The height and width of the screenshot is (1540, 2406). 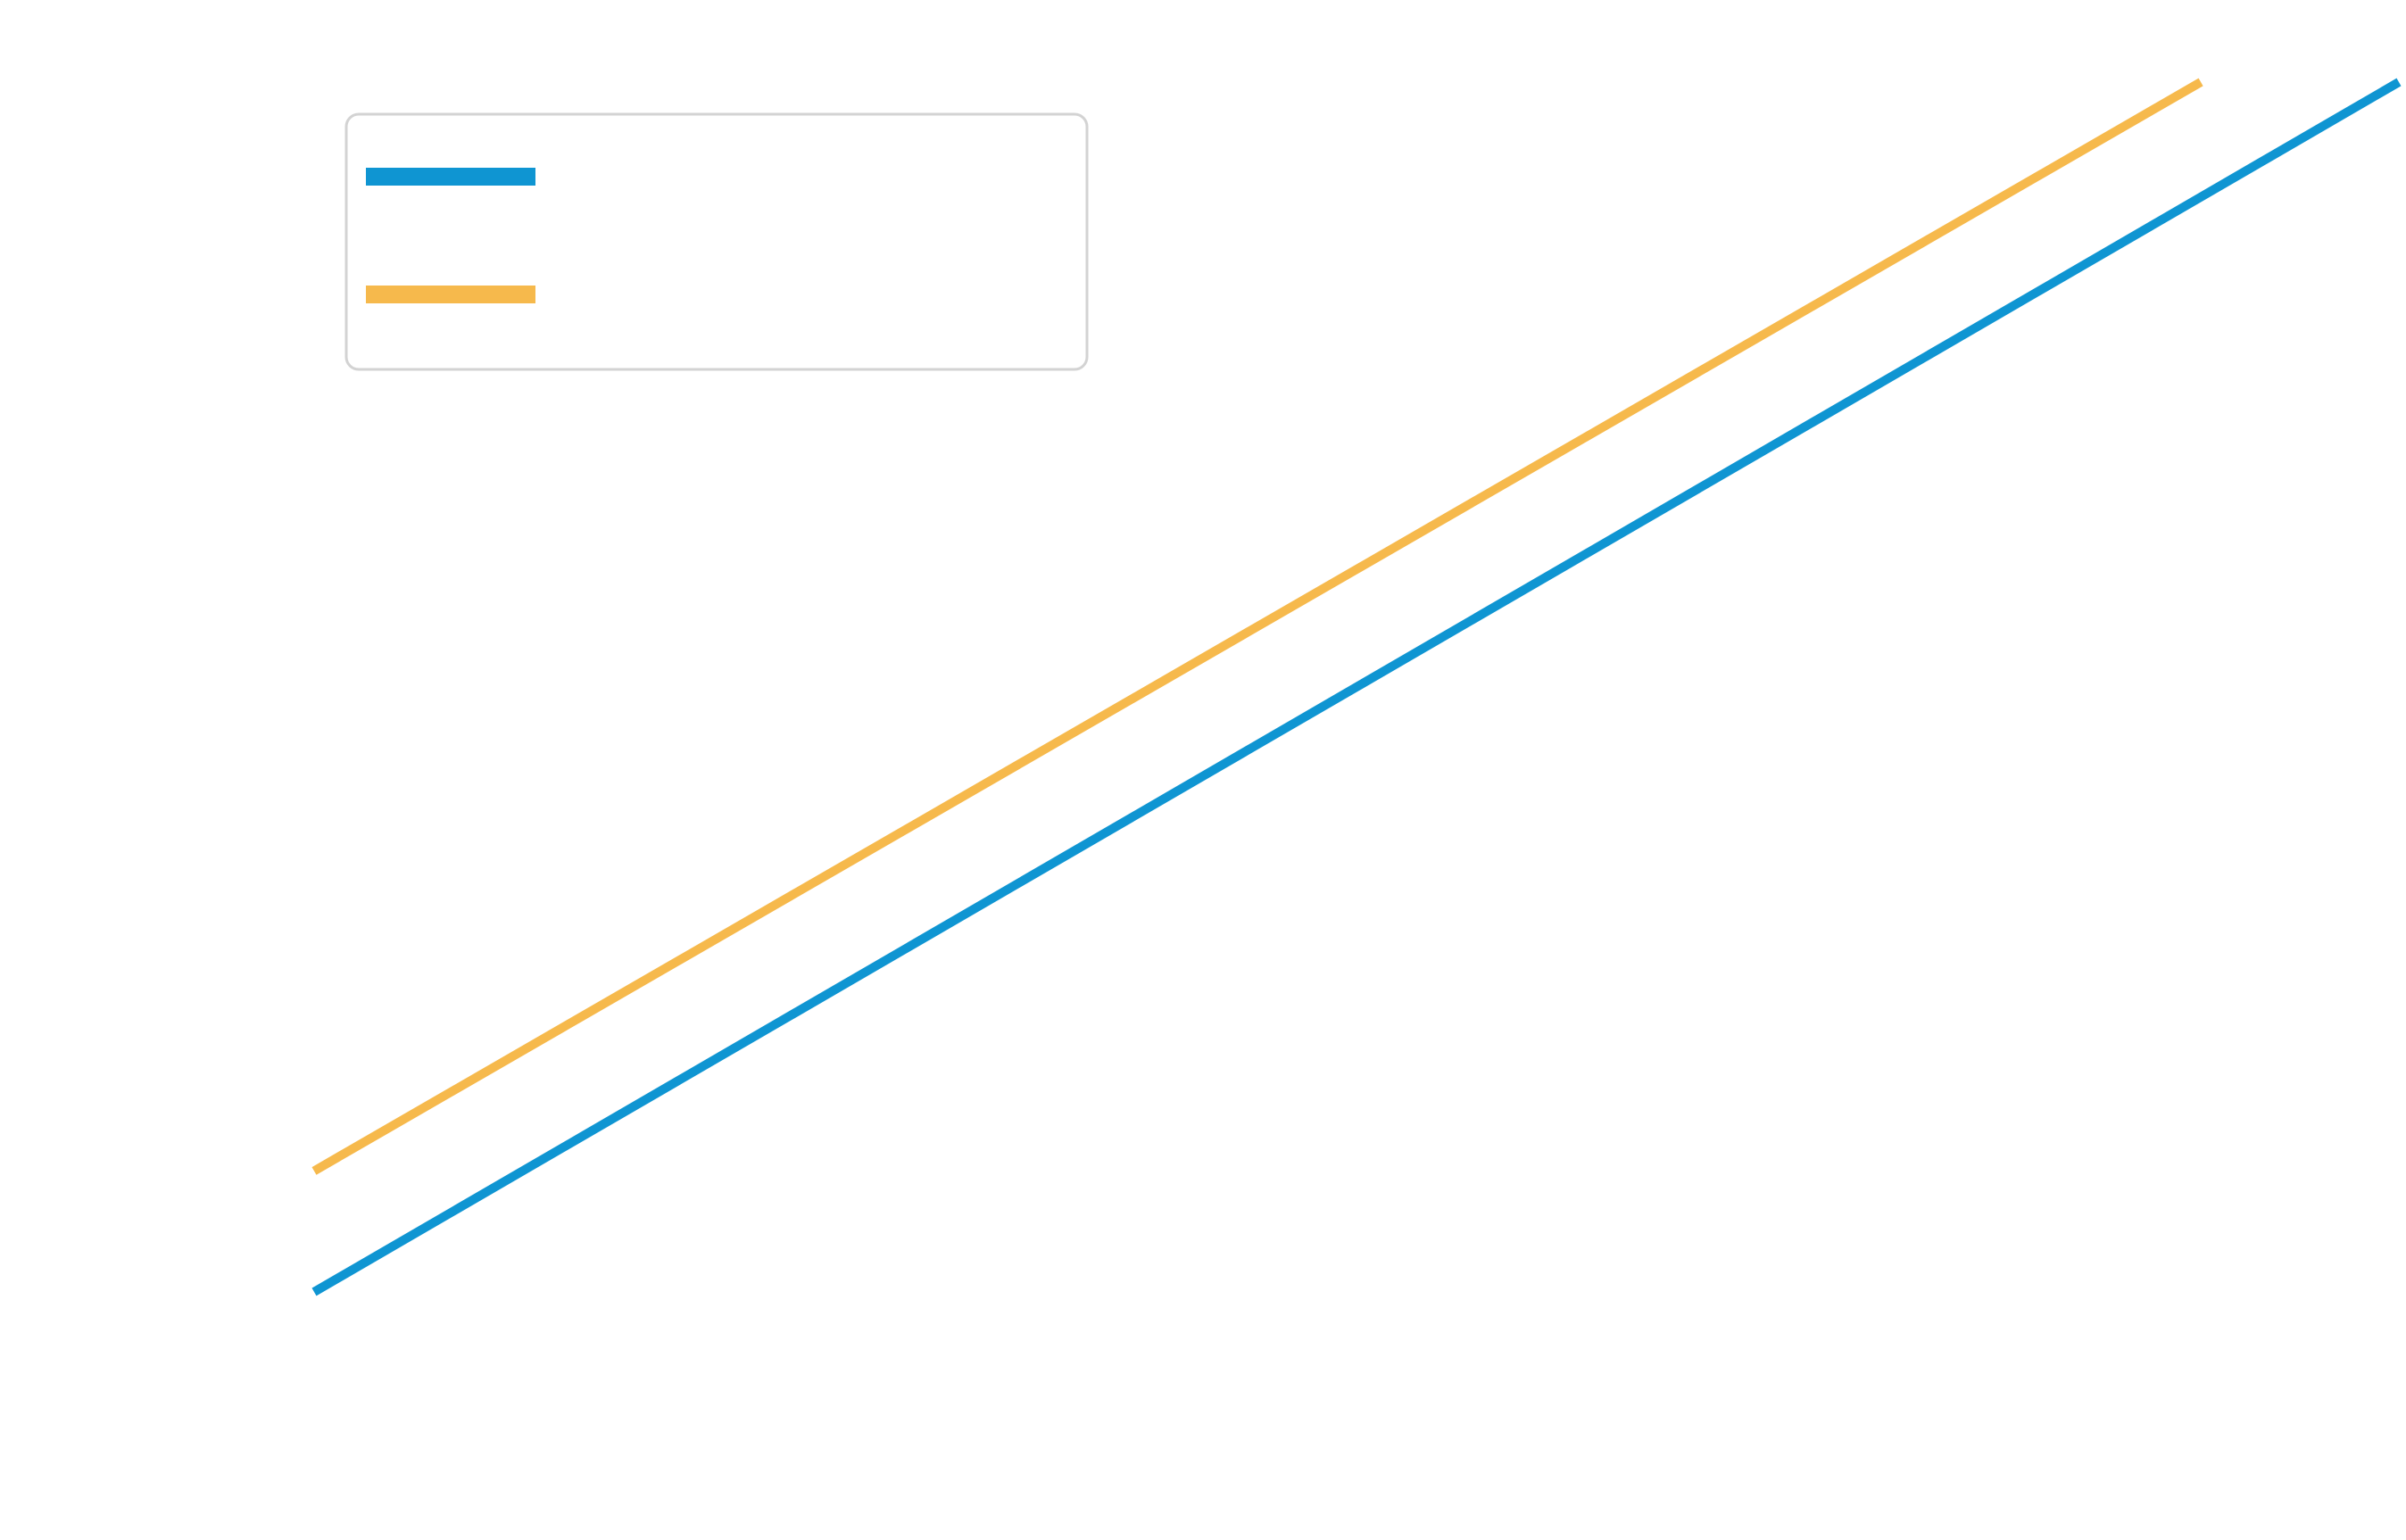 I want to click on legend, so click(x=716, y=242).